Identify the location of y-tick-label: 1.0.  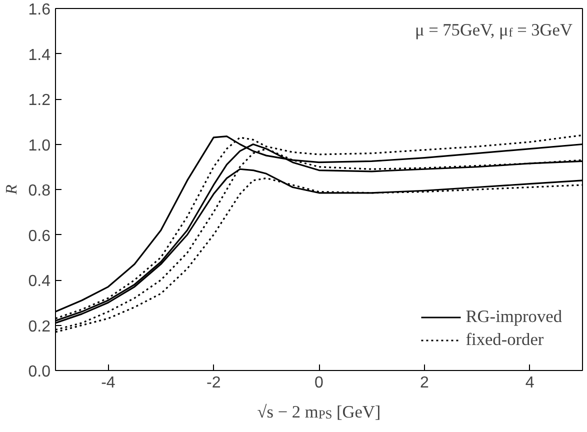
(39, 145).